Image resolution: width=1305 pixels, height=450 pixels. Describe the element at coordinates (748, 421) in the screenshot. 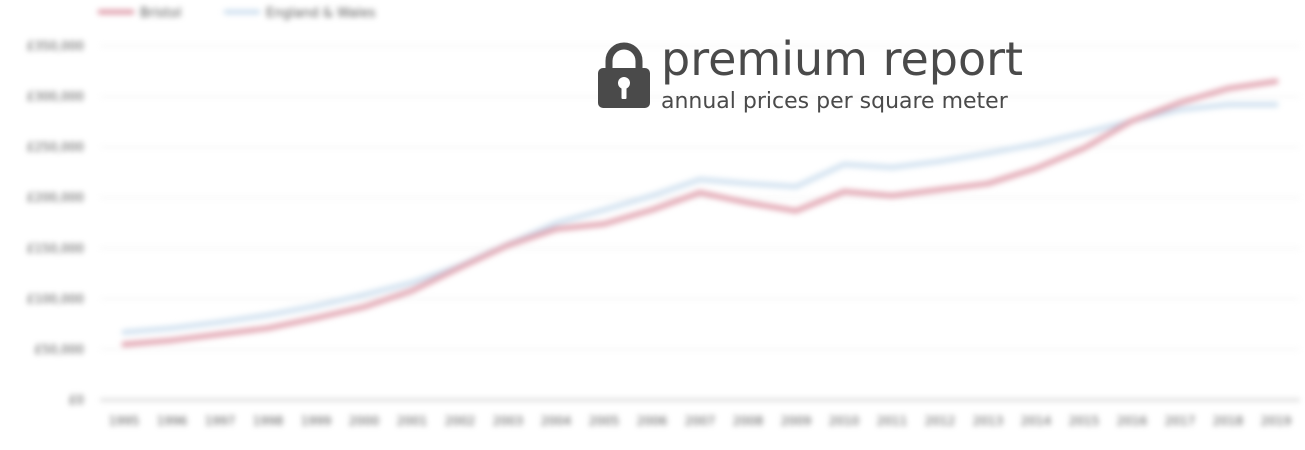

I see `x-tick-label: 2008` at that location.